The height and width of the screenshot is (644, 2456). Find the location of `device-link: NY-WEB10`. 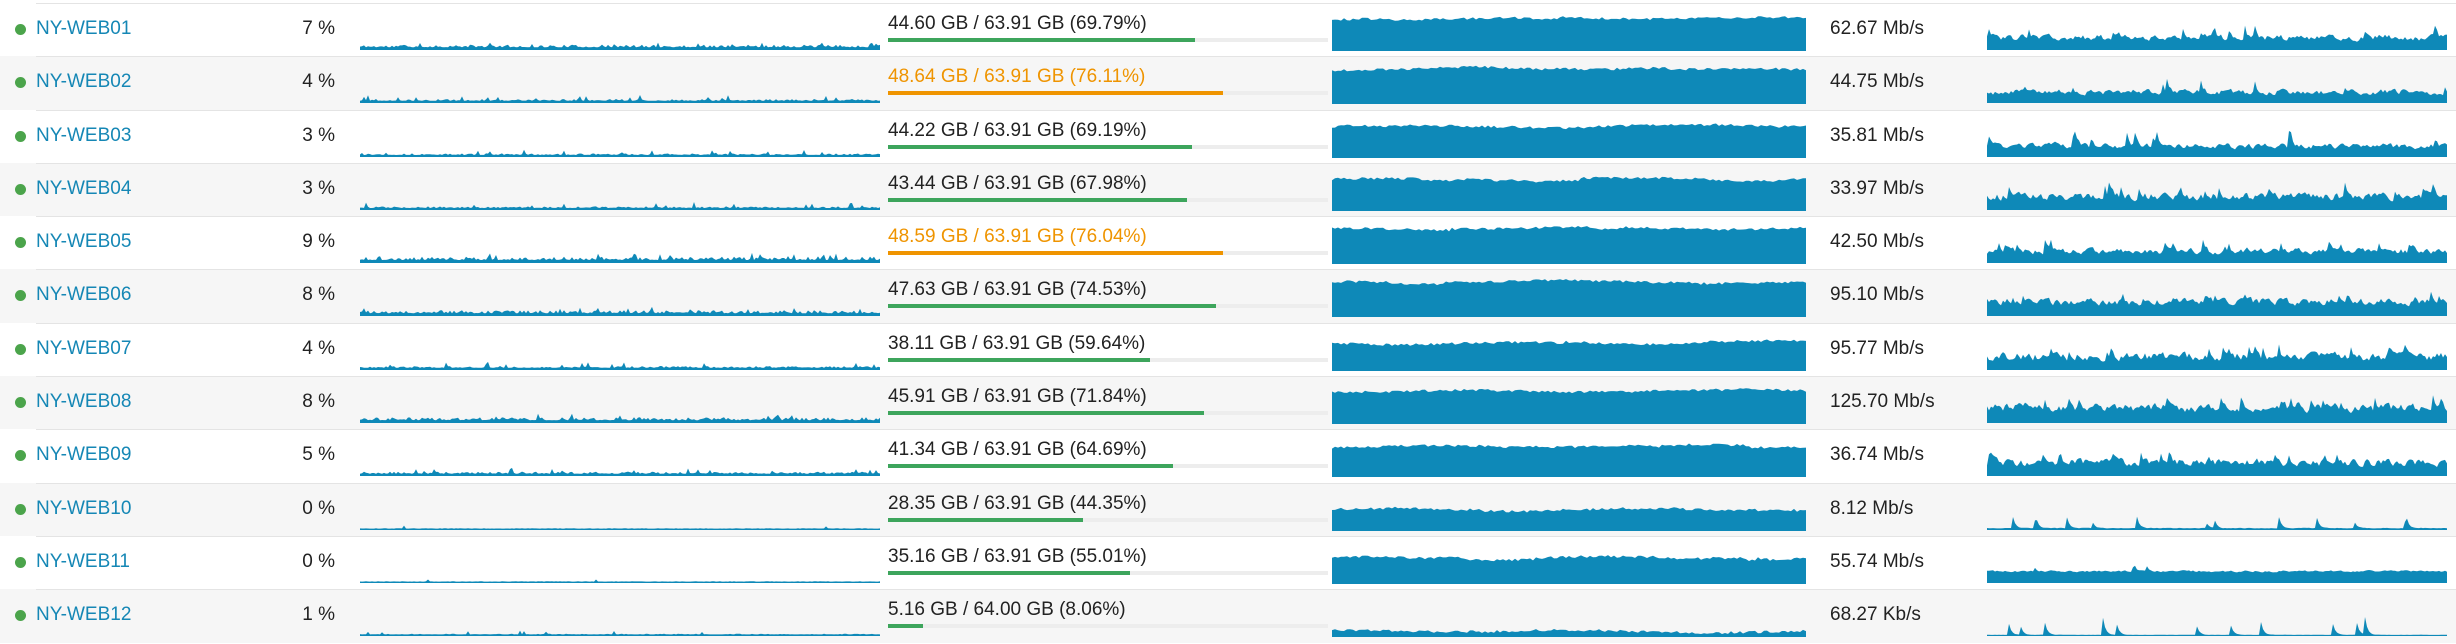

device-link: NY-WEB10 is located at coordinates (84, 508).